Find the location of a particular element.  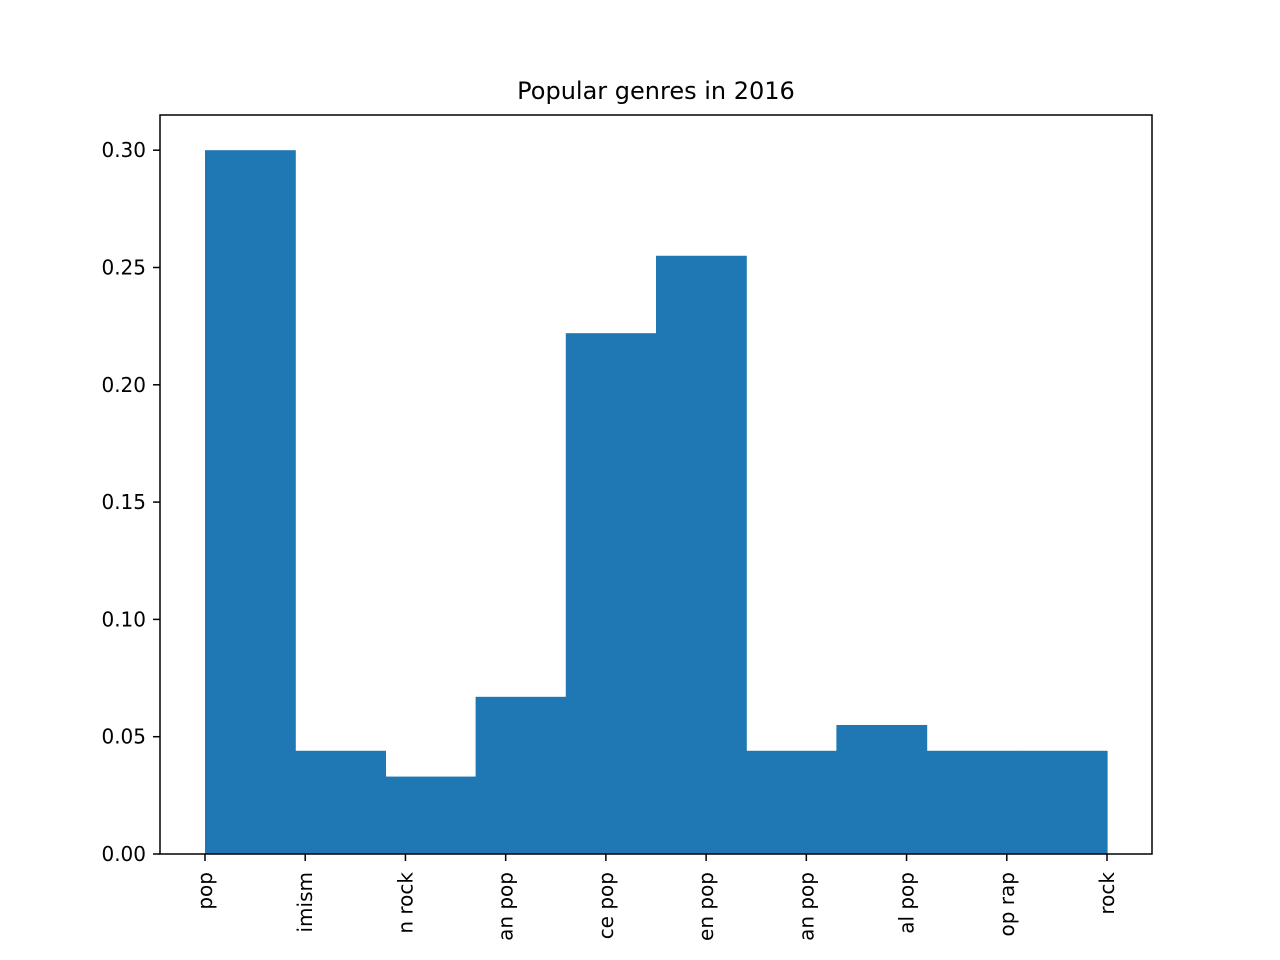

x-tick-label: al pop is located at coordinates (907, 903).